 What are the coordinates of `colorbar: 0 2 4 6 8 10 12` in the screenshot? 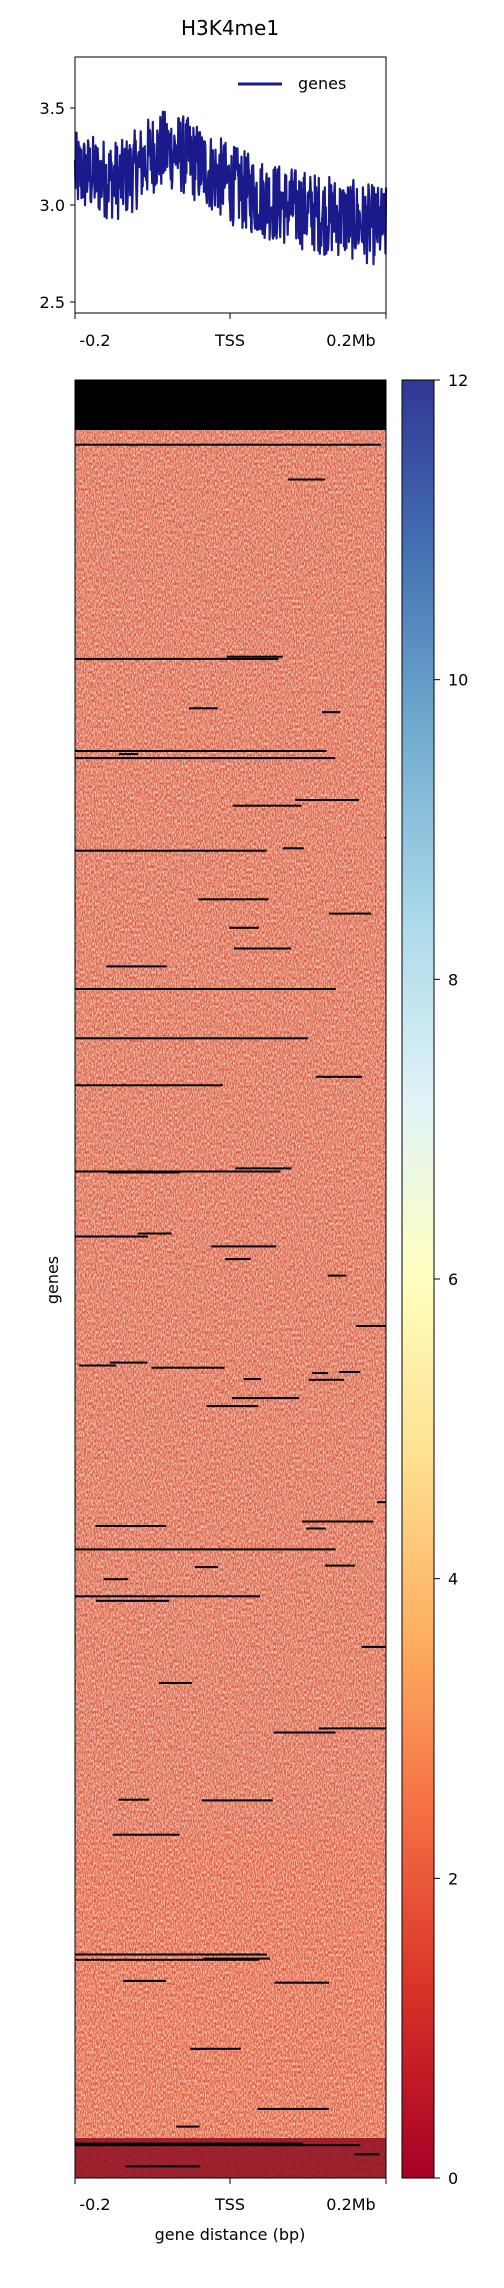 It's located at (434, 1279).